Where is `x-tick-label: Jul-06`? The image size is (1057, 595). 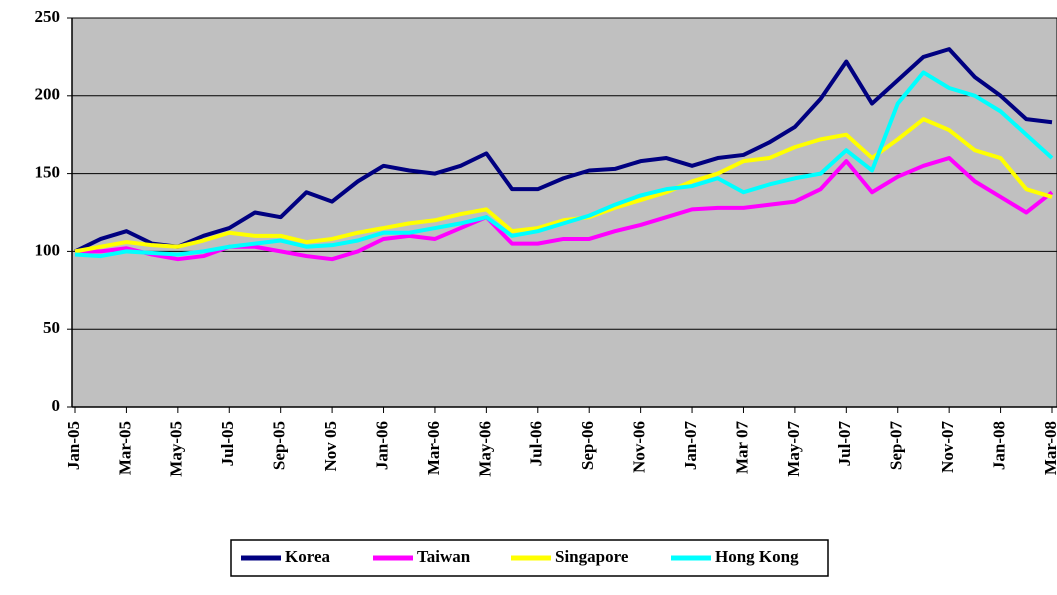
x-tick-label: Jul-06 is located at coordinates (536, 443).